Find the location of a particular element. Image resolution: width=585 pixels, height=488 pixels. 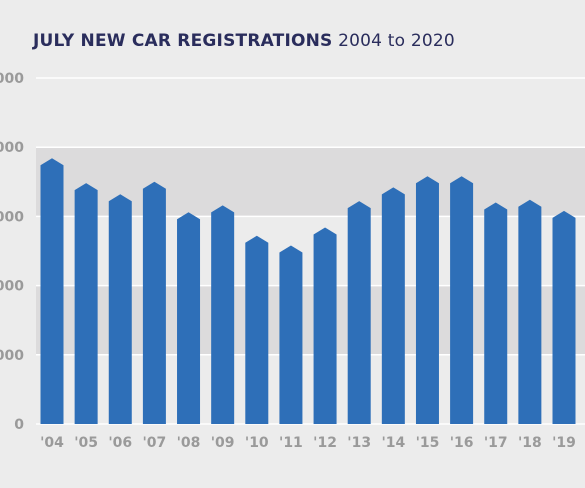

x-tick-label: '19 is located at coordinates (564, 443).